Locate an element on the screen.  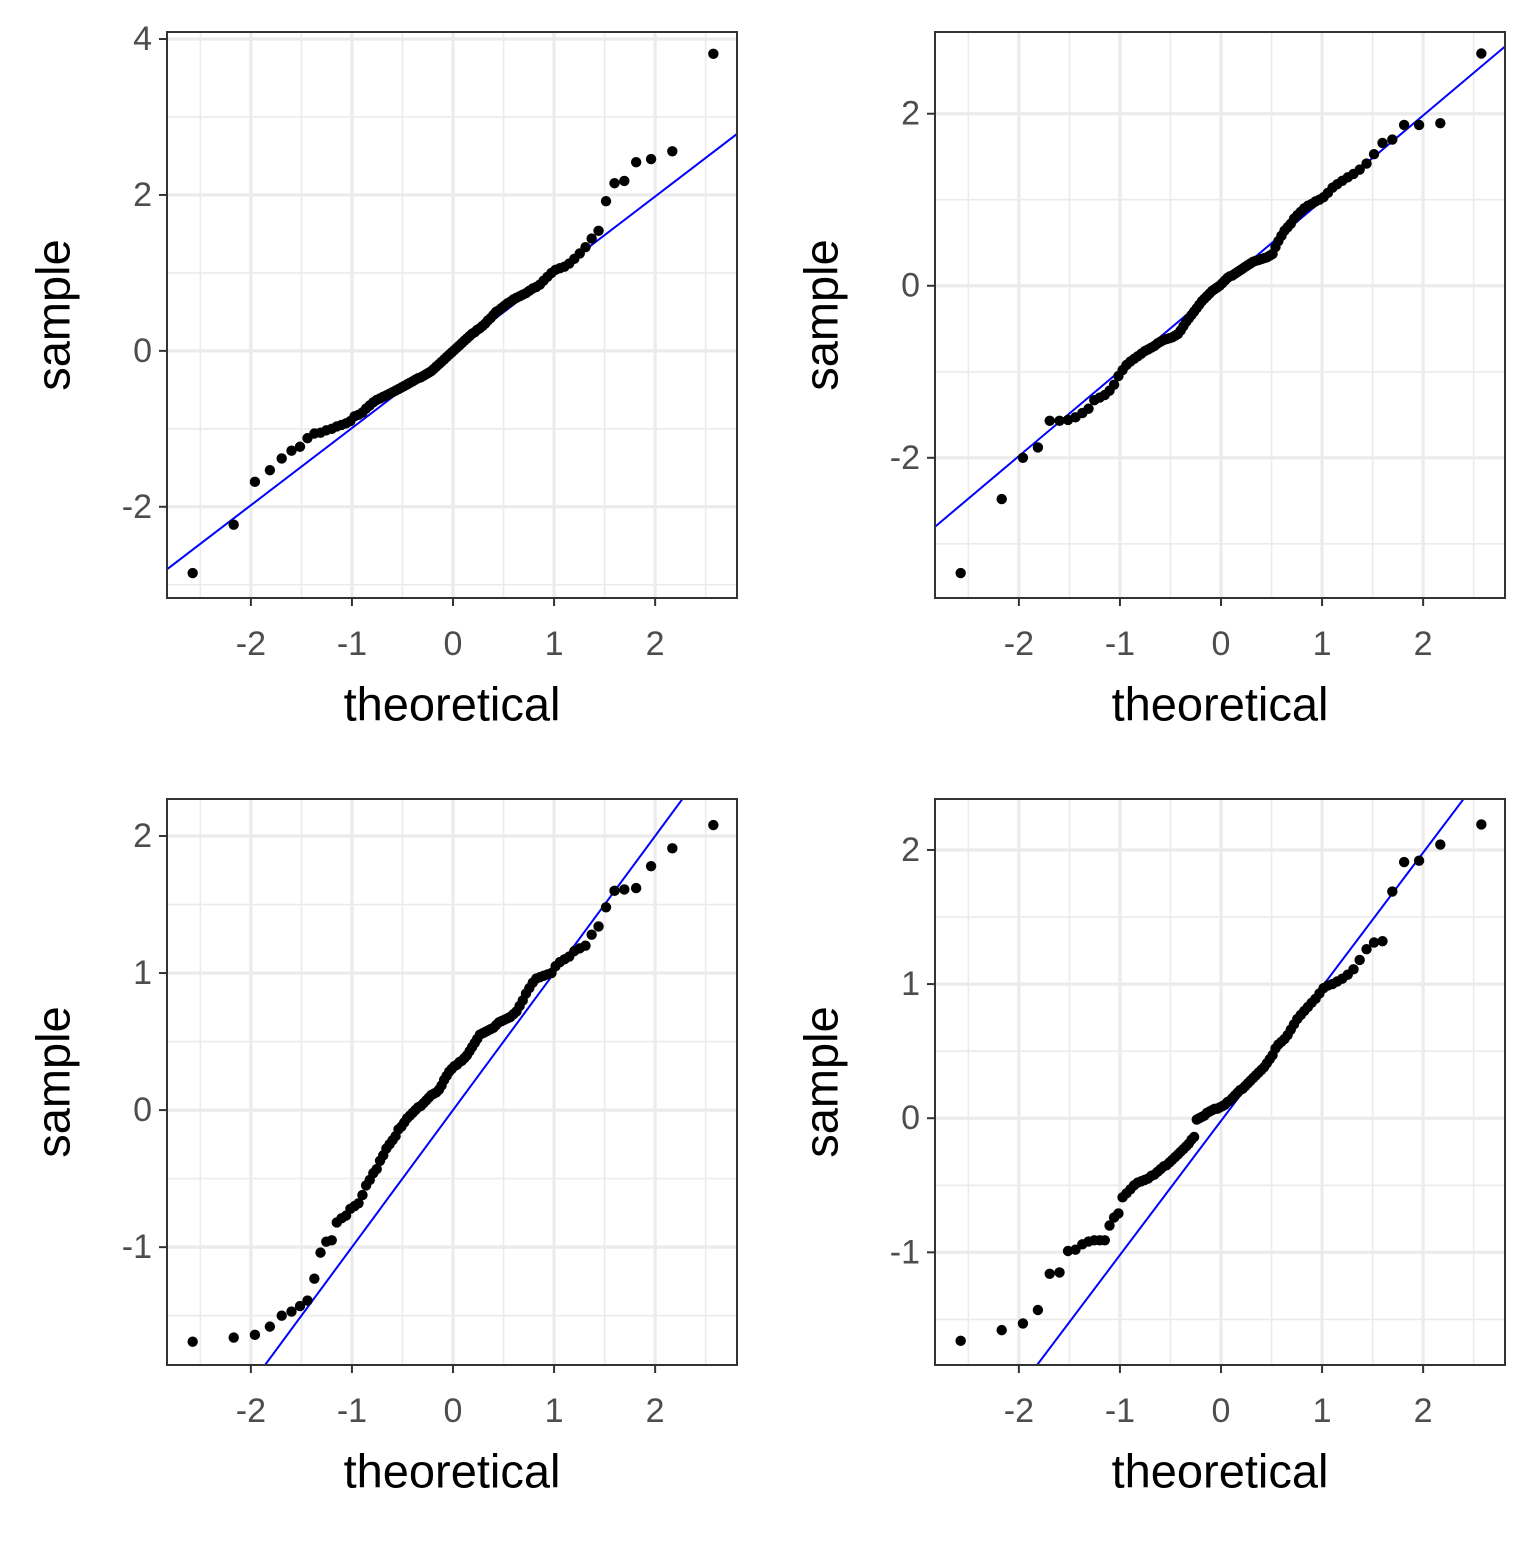
y-tick-label: 1 is located at coordinates (910, 984).